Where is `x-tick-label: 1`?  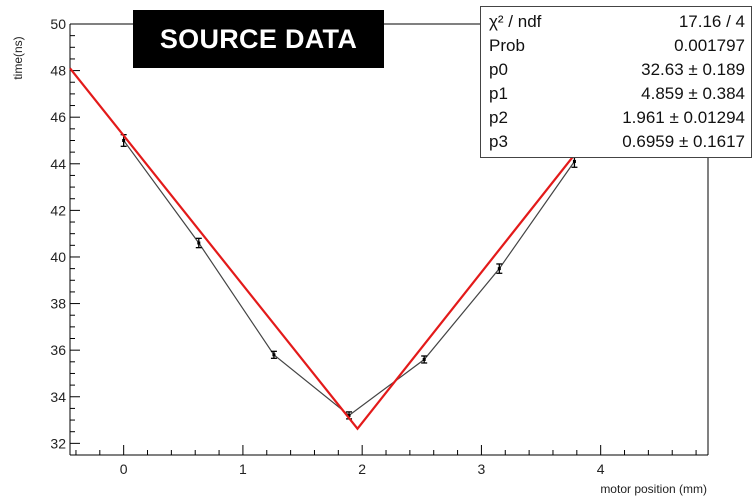
x-tick-label: 1 is located at coordinates (243, 469).